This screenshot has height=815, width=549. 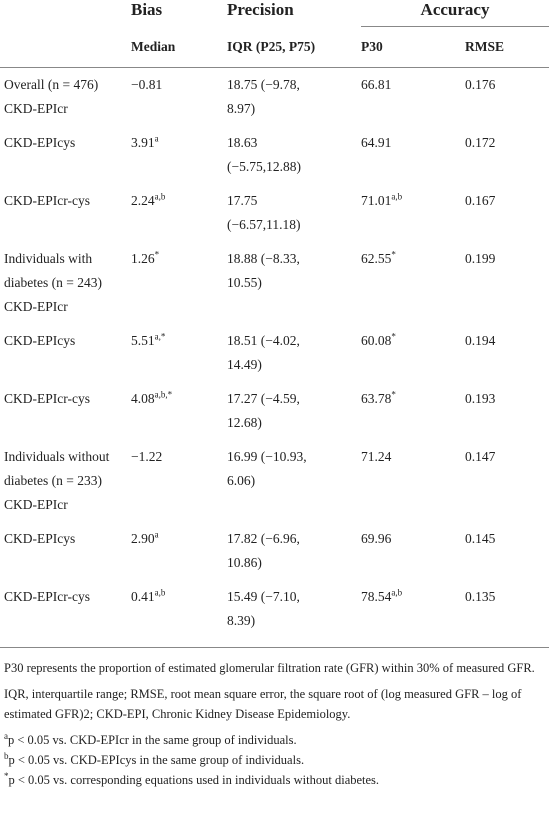 What do you see at coordinates (260, 9) in the screenshot?
I see `group-header: Precision` at bounding box center [260, 9].